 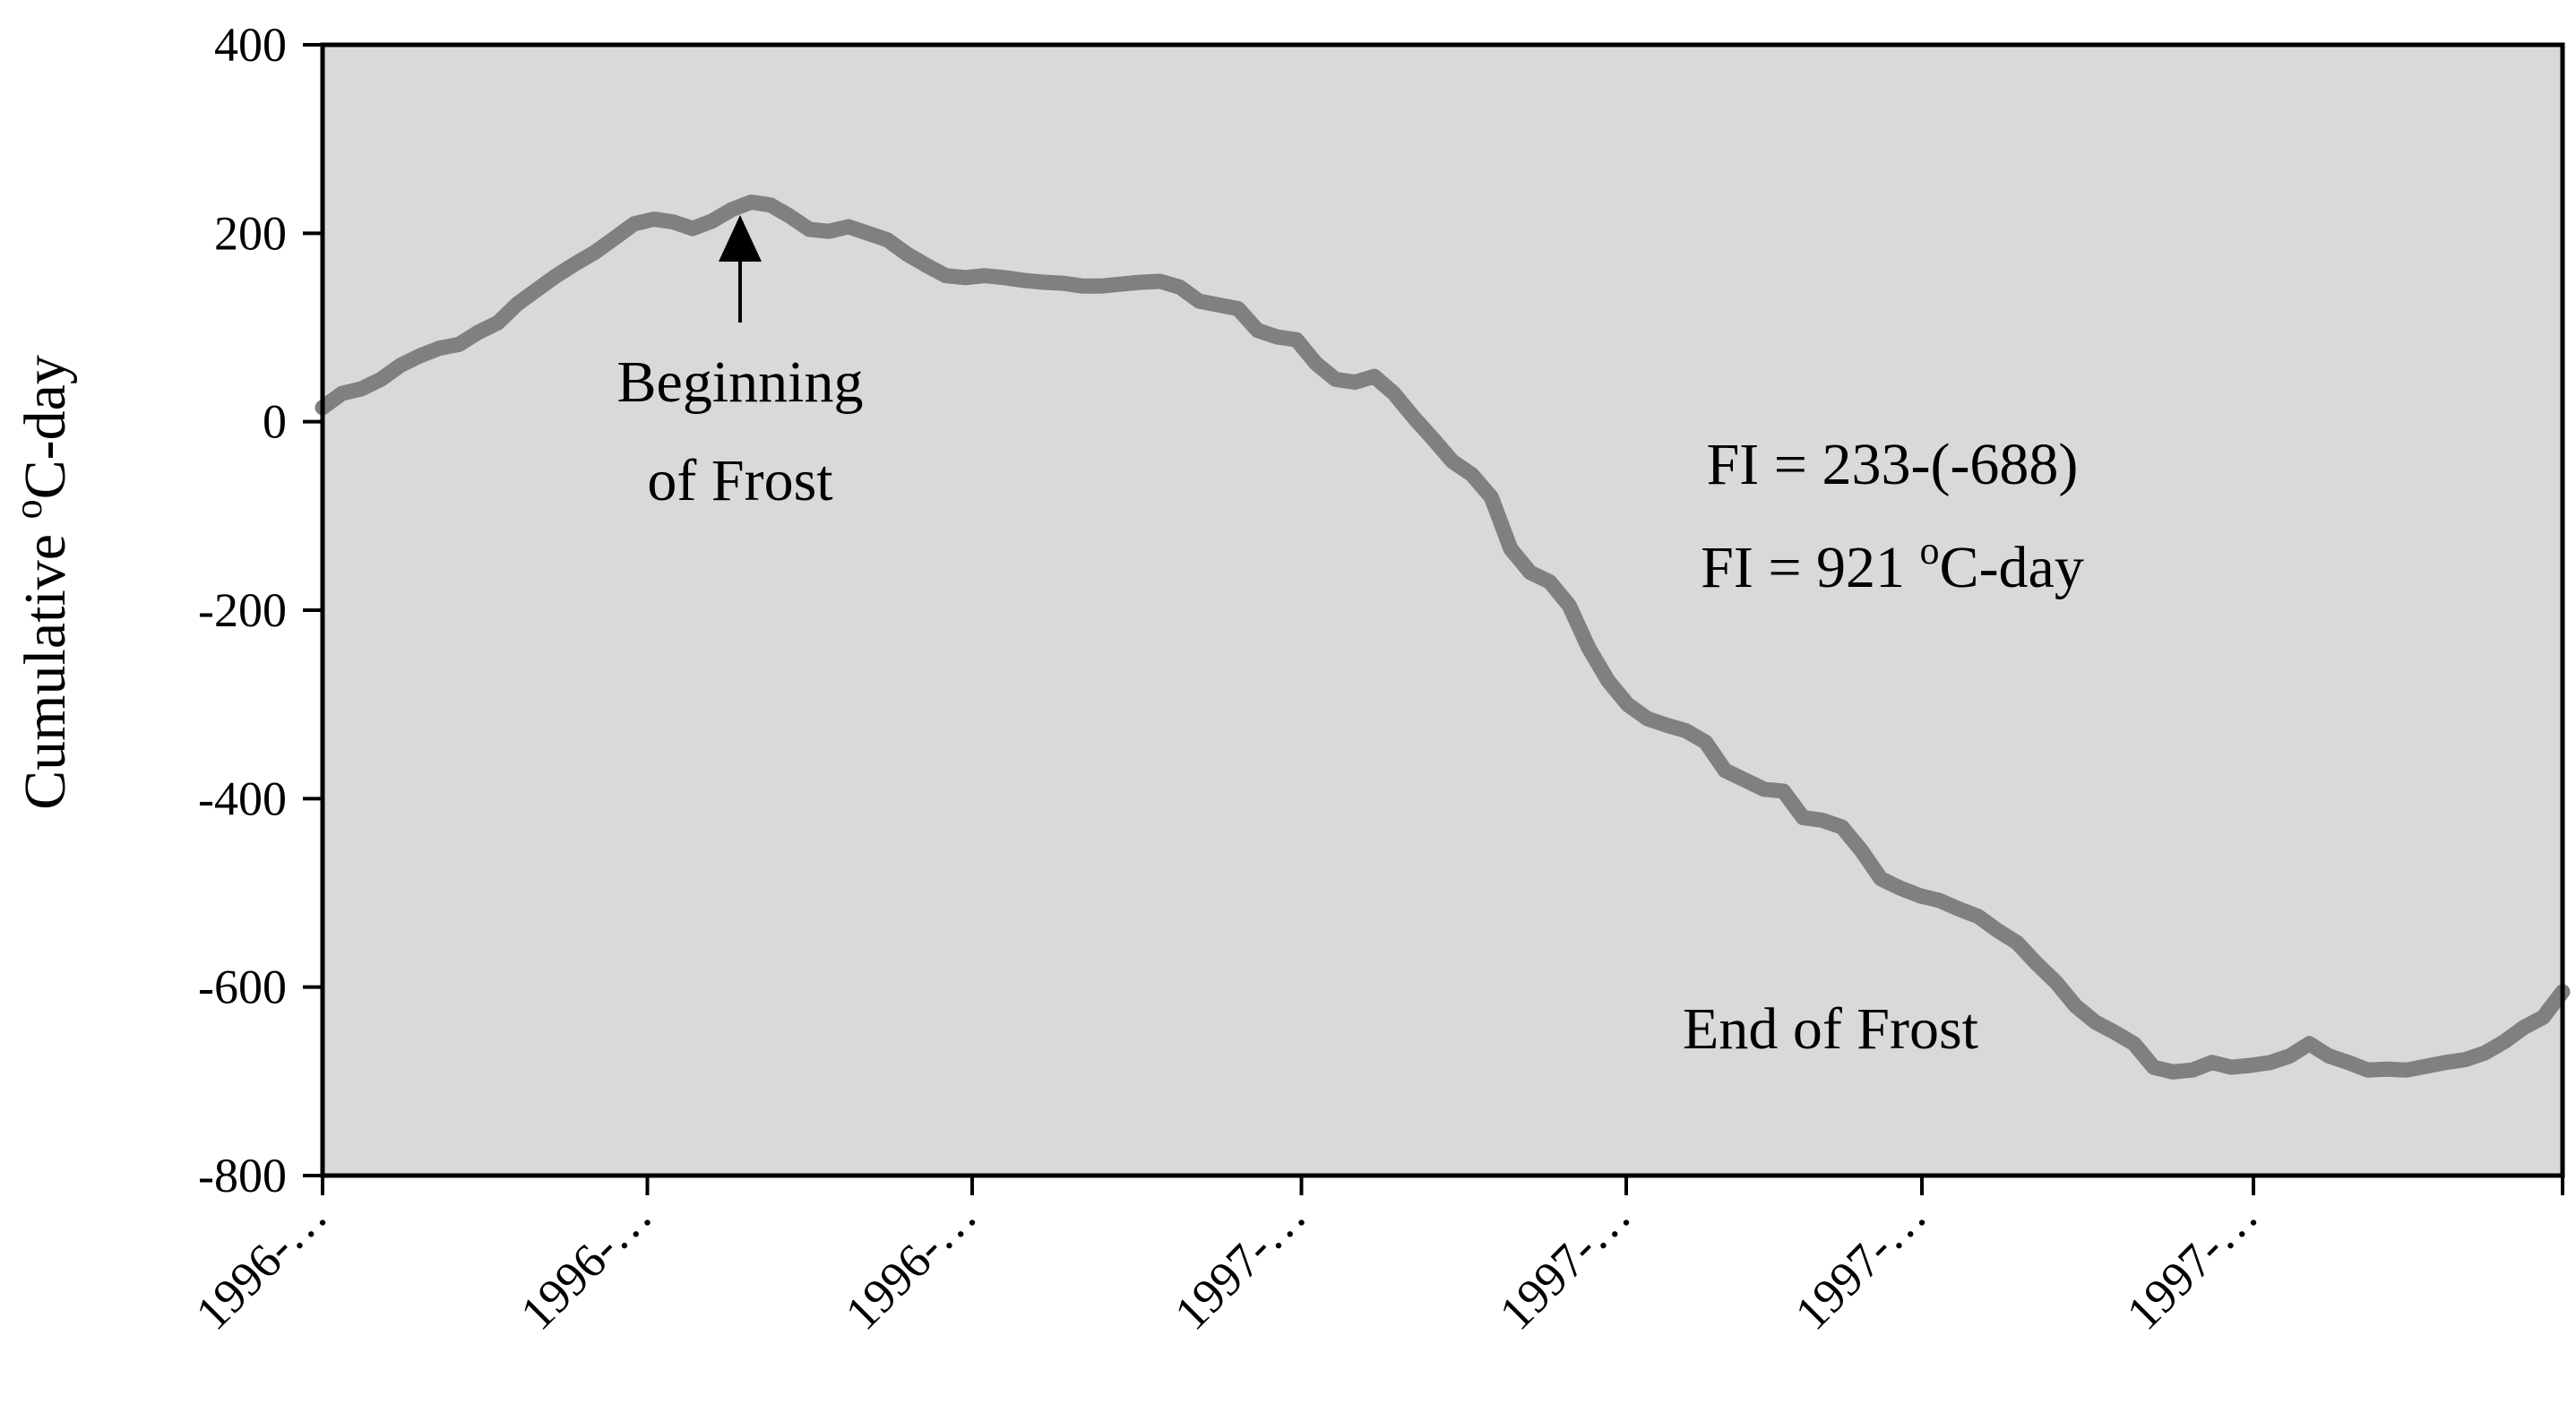 What do you see at coordinates (740, 238) in the screenshot?
I see `arrow-up-icon` at bounding box center [740, 238].